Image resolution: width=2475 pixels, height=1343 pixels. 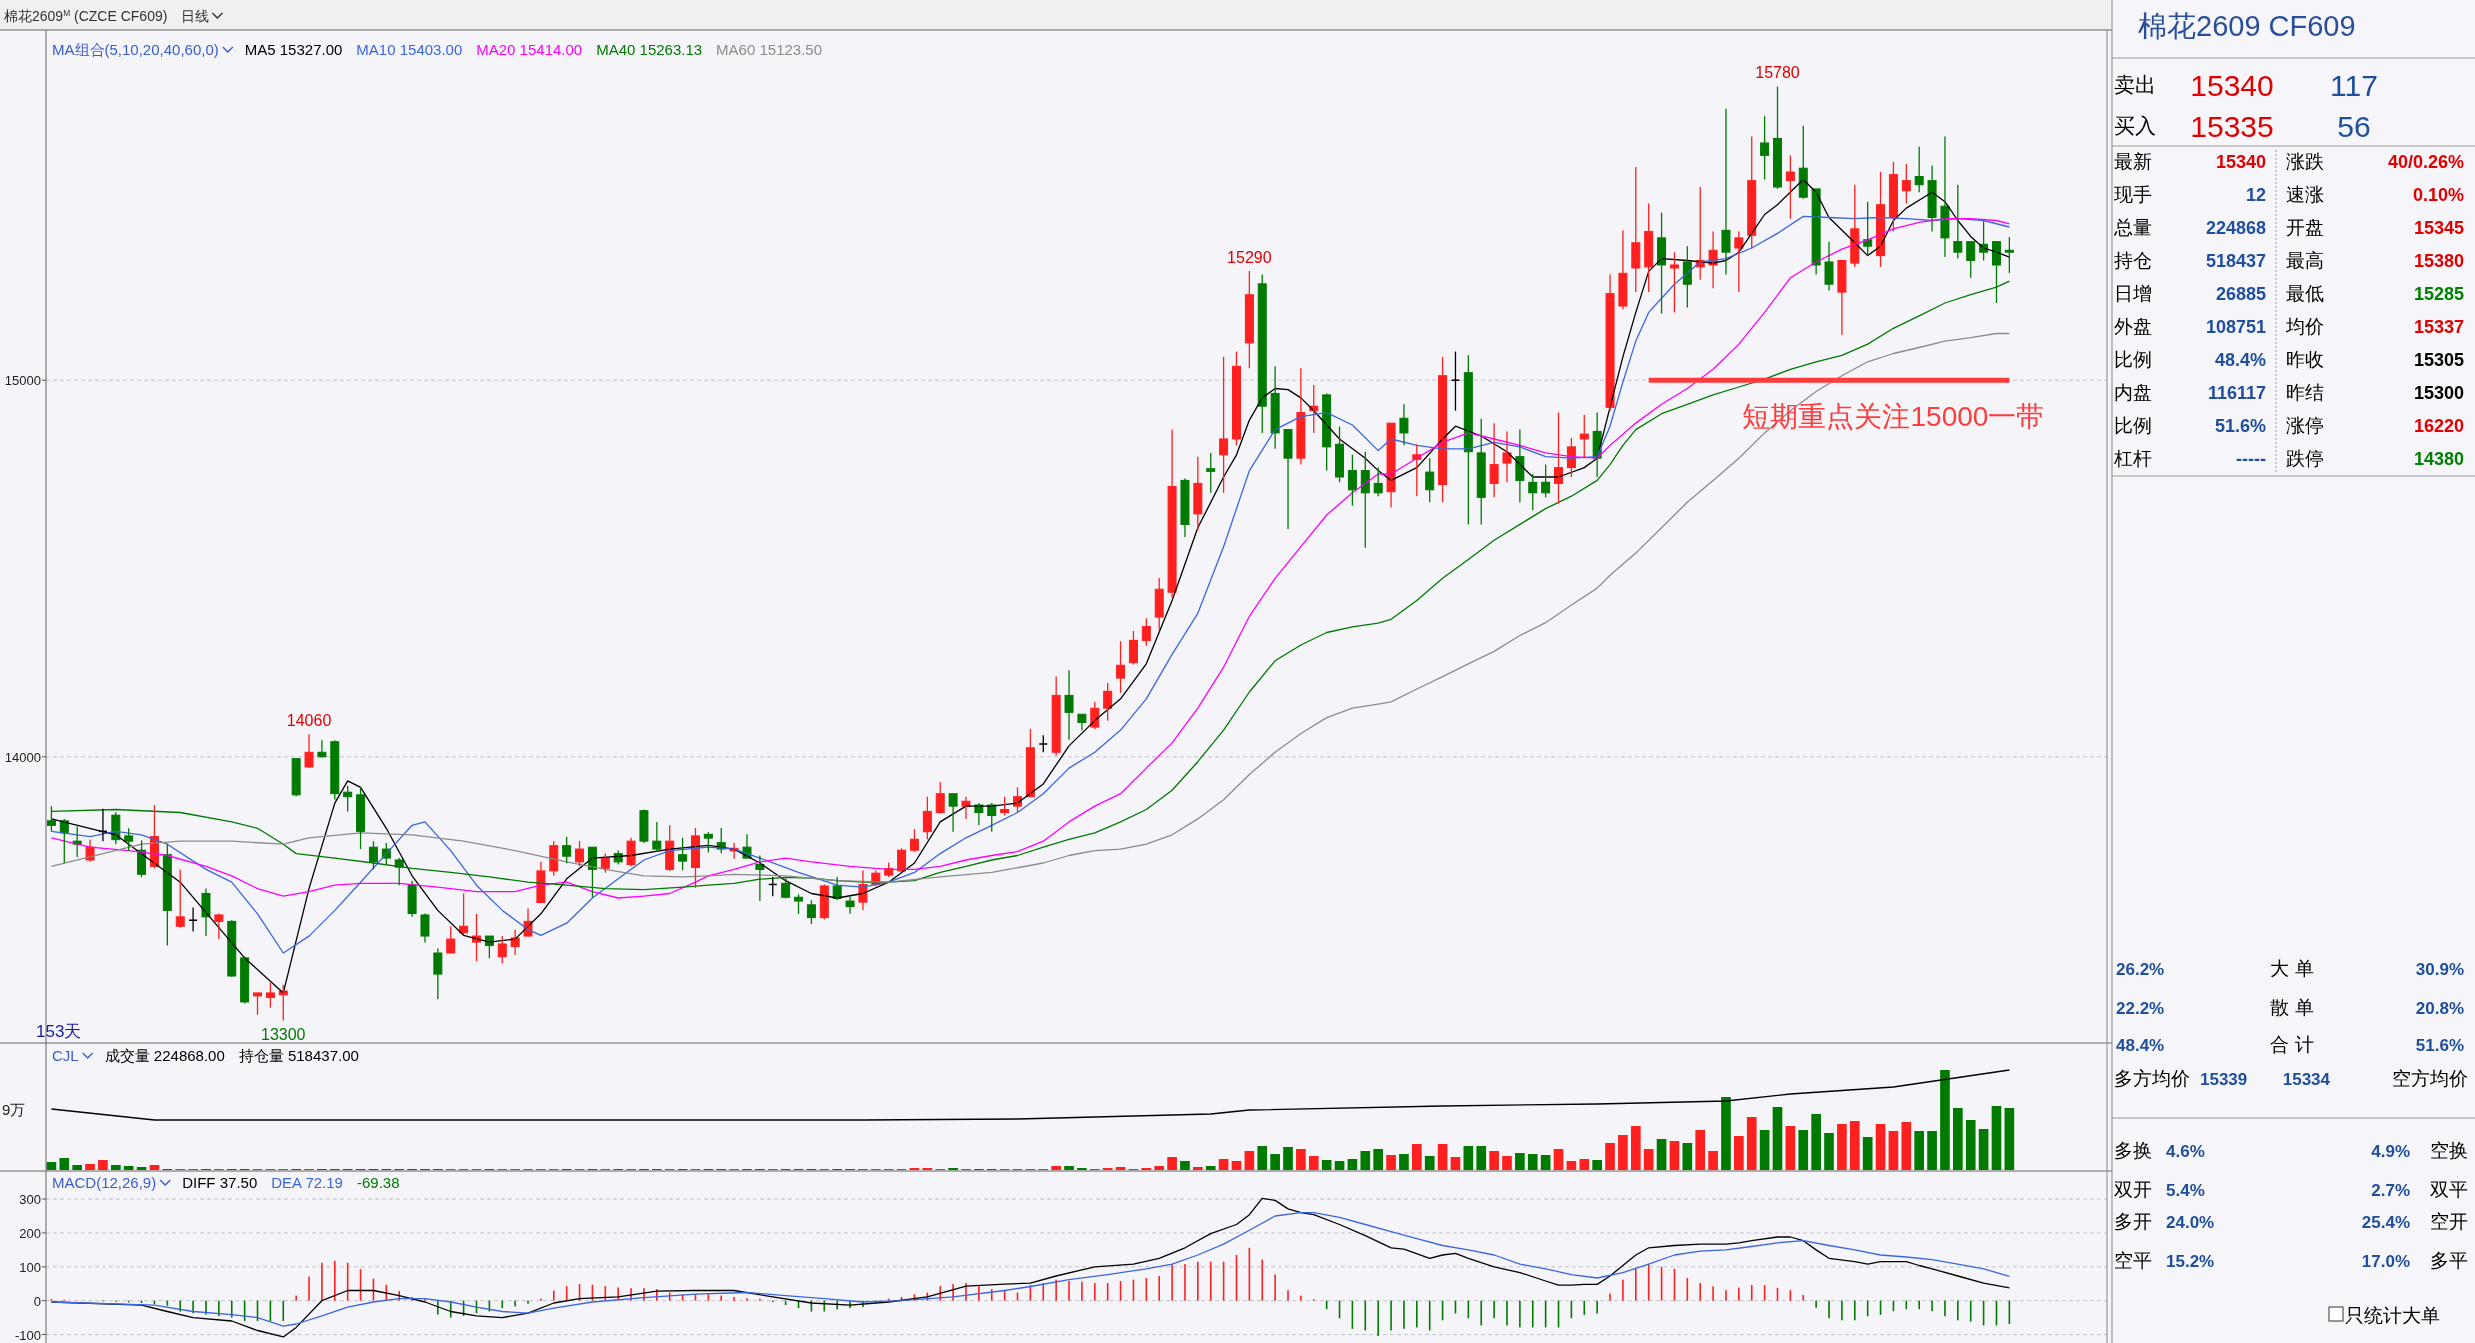 What do you see at coordinates (2449, 1189) in the screenshot?
I see `text: 双平` at bounding box center [2449, 1189].